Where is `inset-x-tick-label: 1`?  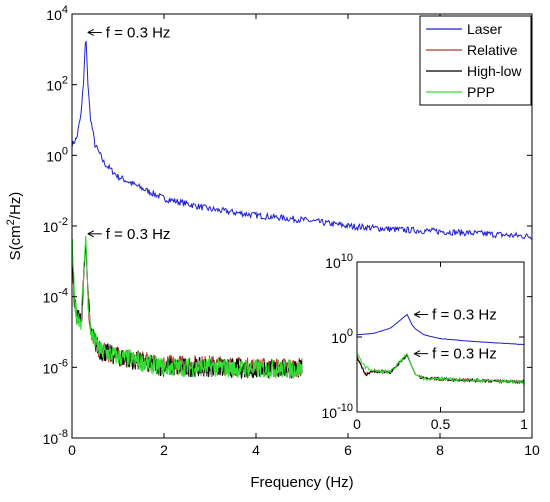
inset-x-tick-label: 1 is located at coordinates (524, 424).